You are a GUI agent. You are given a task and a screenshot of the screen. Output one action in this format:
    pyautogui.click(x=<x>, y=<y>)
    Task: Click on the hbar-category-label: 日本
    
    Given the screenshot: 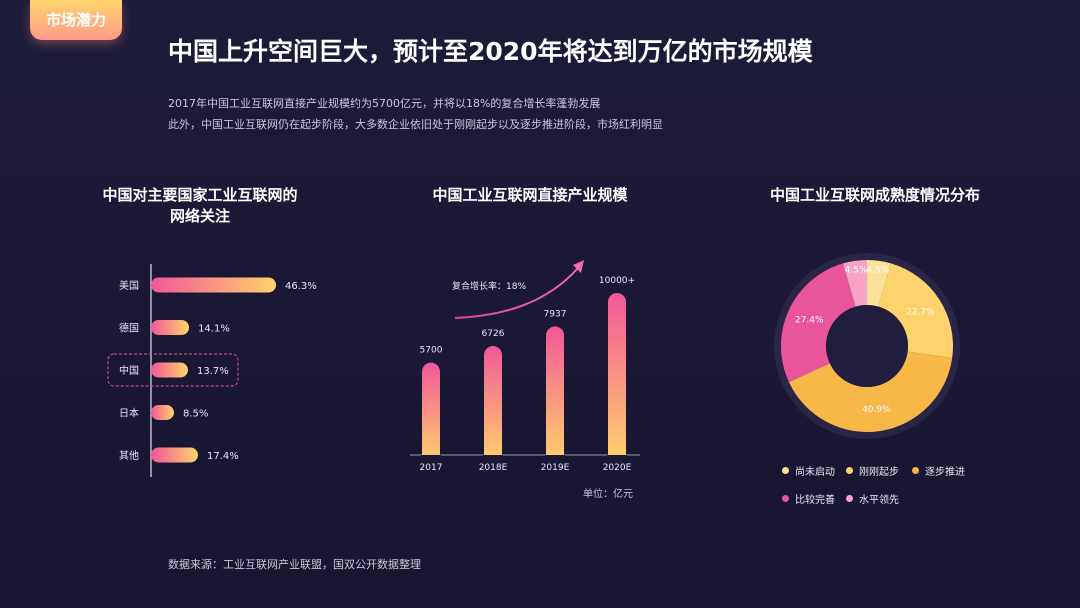 What is the action you would take?
    pyautogui.click(x=129, y=413)
    